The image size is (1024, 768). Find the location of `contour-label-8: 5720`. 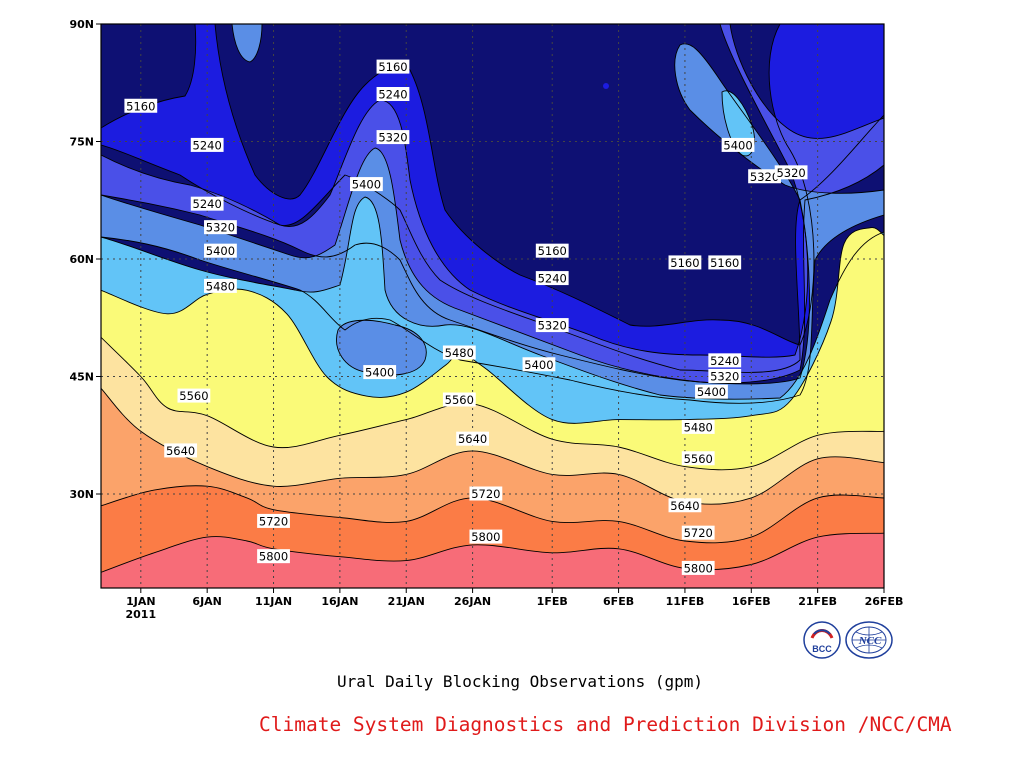

contour-label-8: 5720 is located at coordinates (273, 520).